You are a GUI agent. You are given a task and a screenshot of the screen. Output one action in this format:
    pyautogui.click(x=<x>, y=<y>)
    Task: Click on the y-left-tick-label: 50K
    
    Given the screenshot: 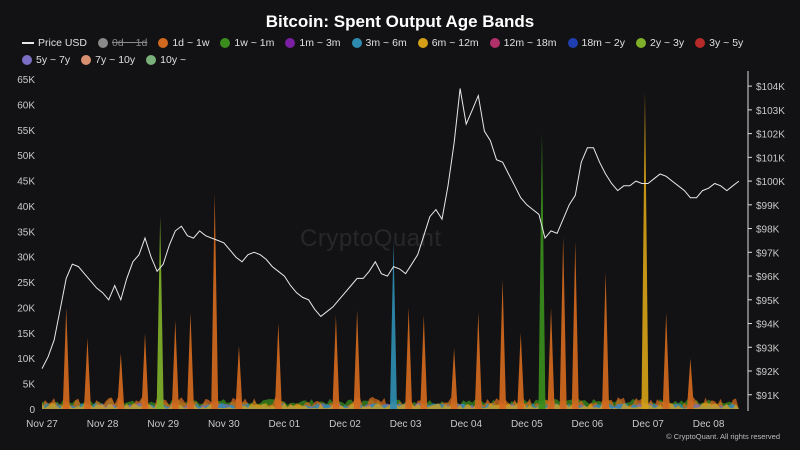 What is the action you would take?
    pyautogui.click(x=26, y=156)
    